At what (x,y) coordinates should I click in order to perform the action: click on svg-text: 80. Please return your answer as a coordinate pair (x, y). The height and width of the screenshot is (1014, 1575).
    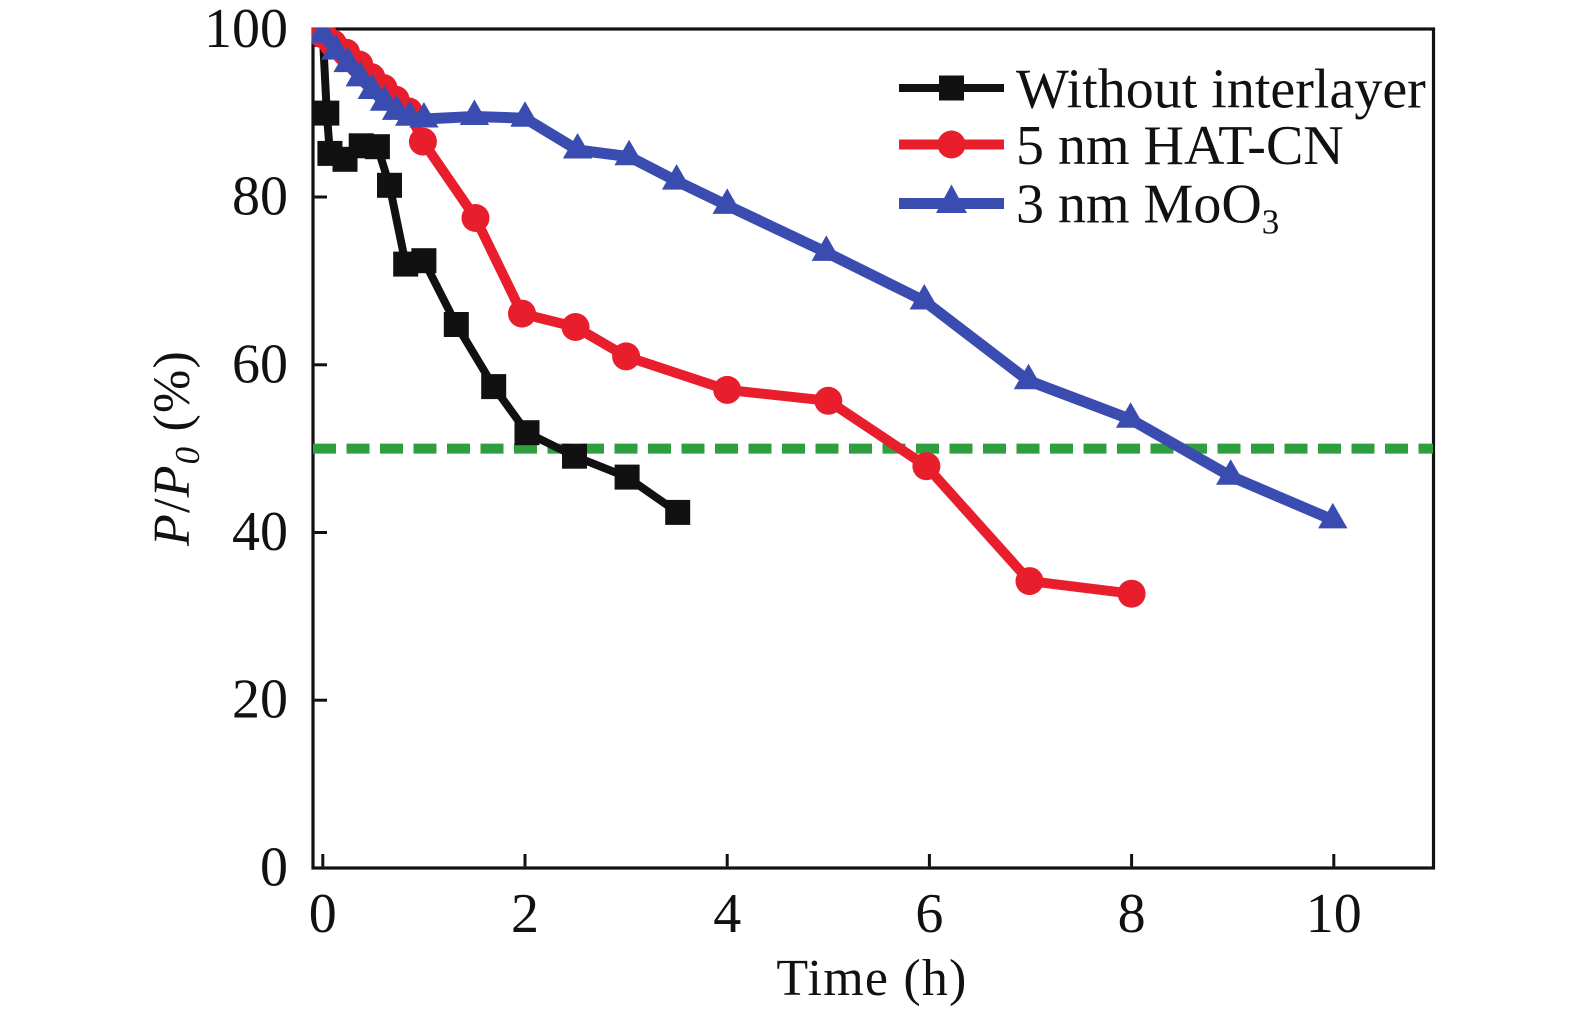
    Looking at the image, I should click on (260, 197).